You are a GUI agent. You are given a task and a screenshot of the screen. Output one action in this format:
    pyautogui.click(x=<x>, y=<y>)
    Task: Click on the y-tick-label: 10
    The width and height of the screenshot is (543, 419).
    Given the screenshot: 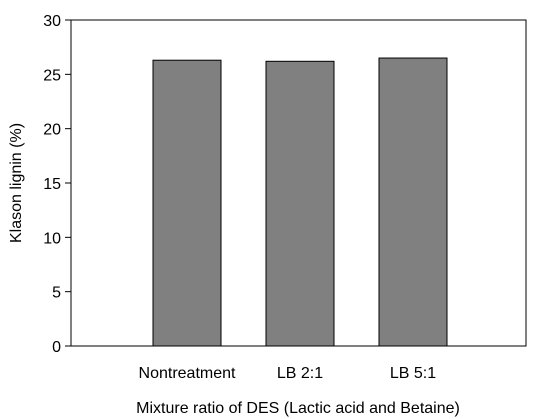 What is the action you would take?
    pyautogui.click(x=52, y=238)
    